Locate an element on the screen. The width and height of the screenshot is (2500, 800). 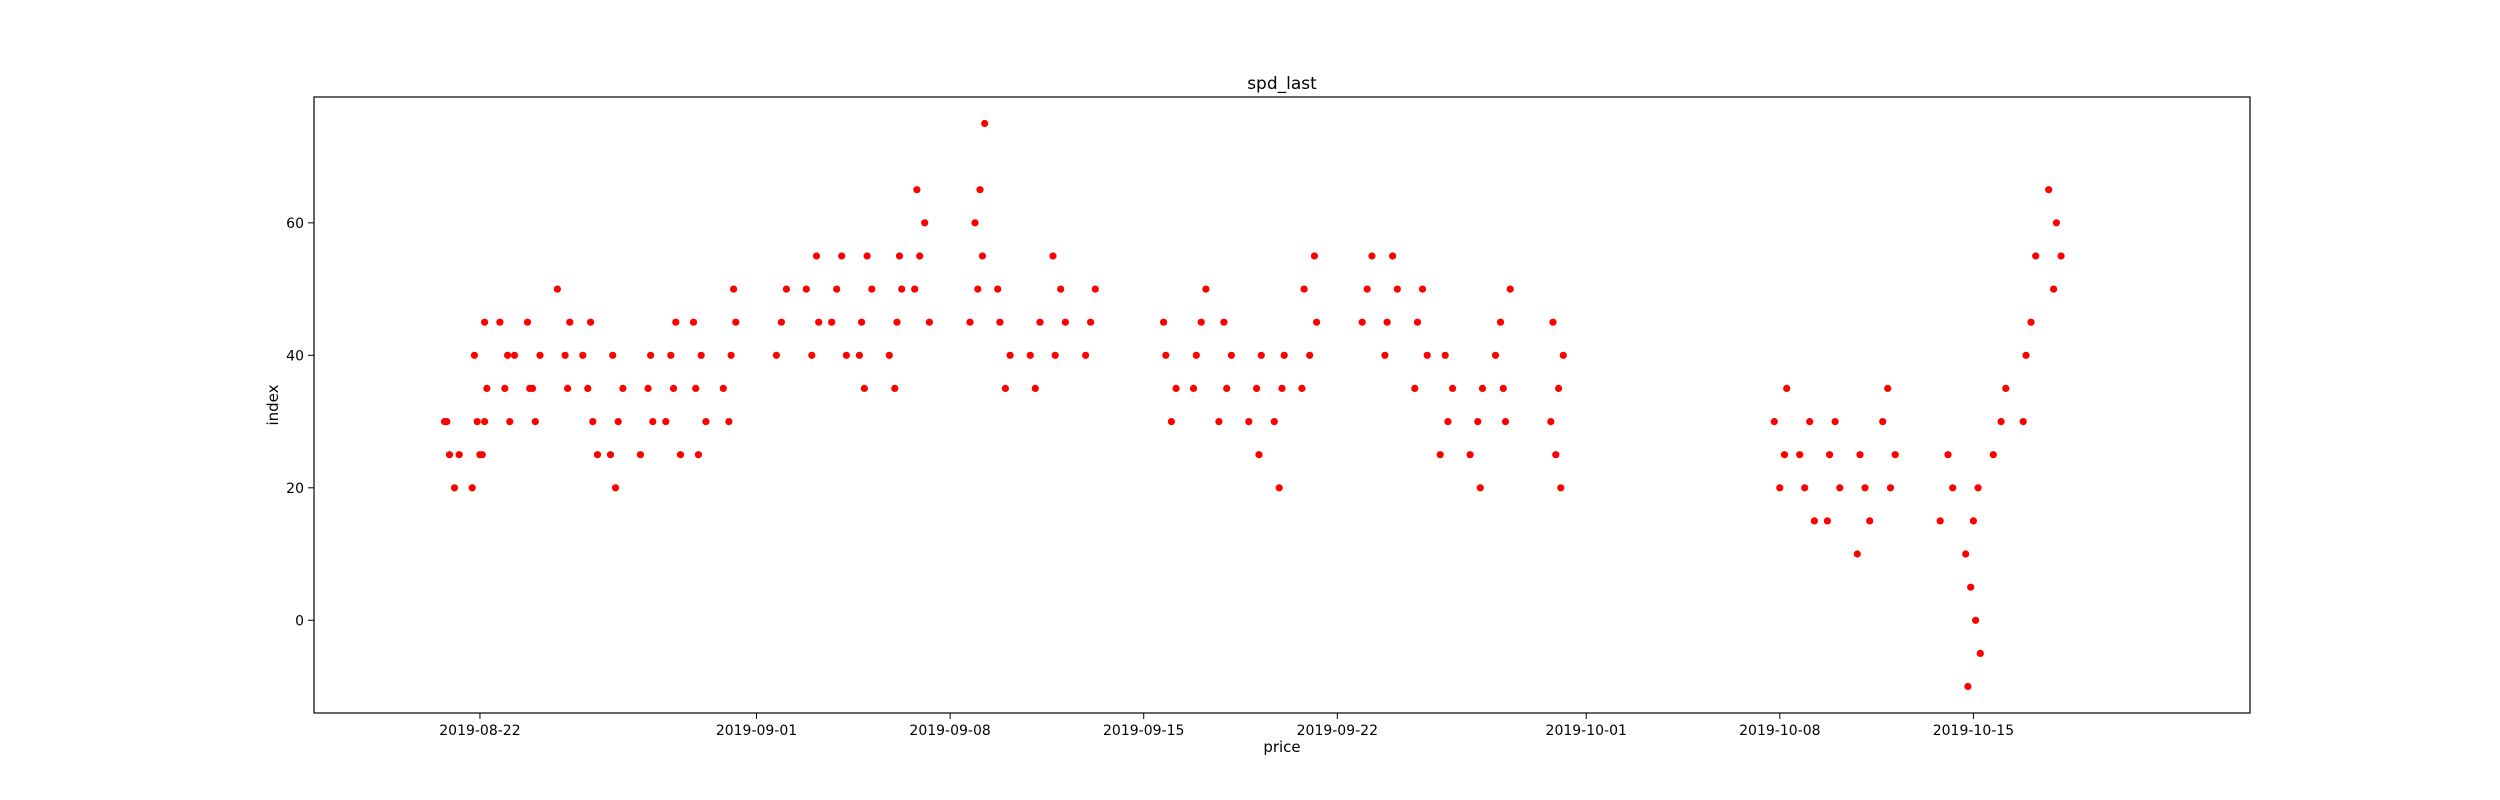
x-tick-label: 2019-09-08 is located at coordinates (949, 731).